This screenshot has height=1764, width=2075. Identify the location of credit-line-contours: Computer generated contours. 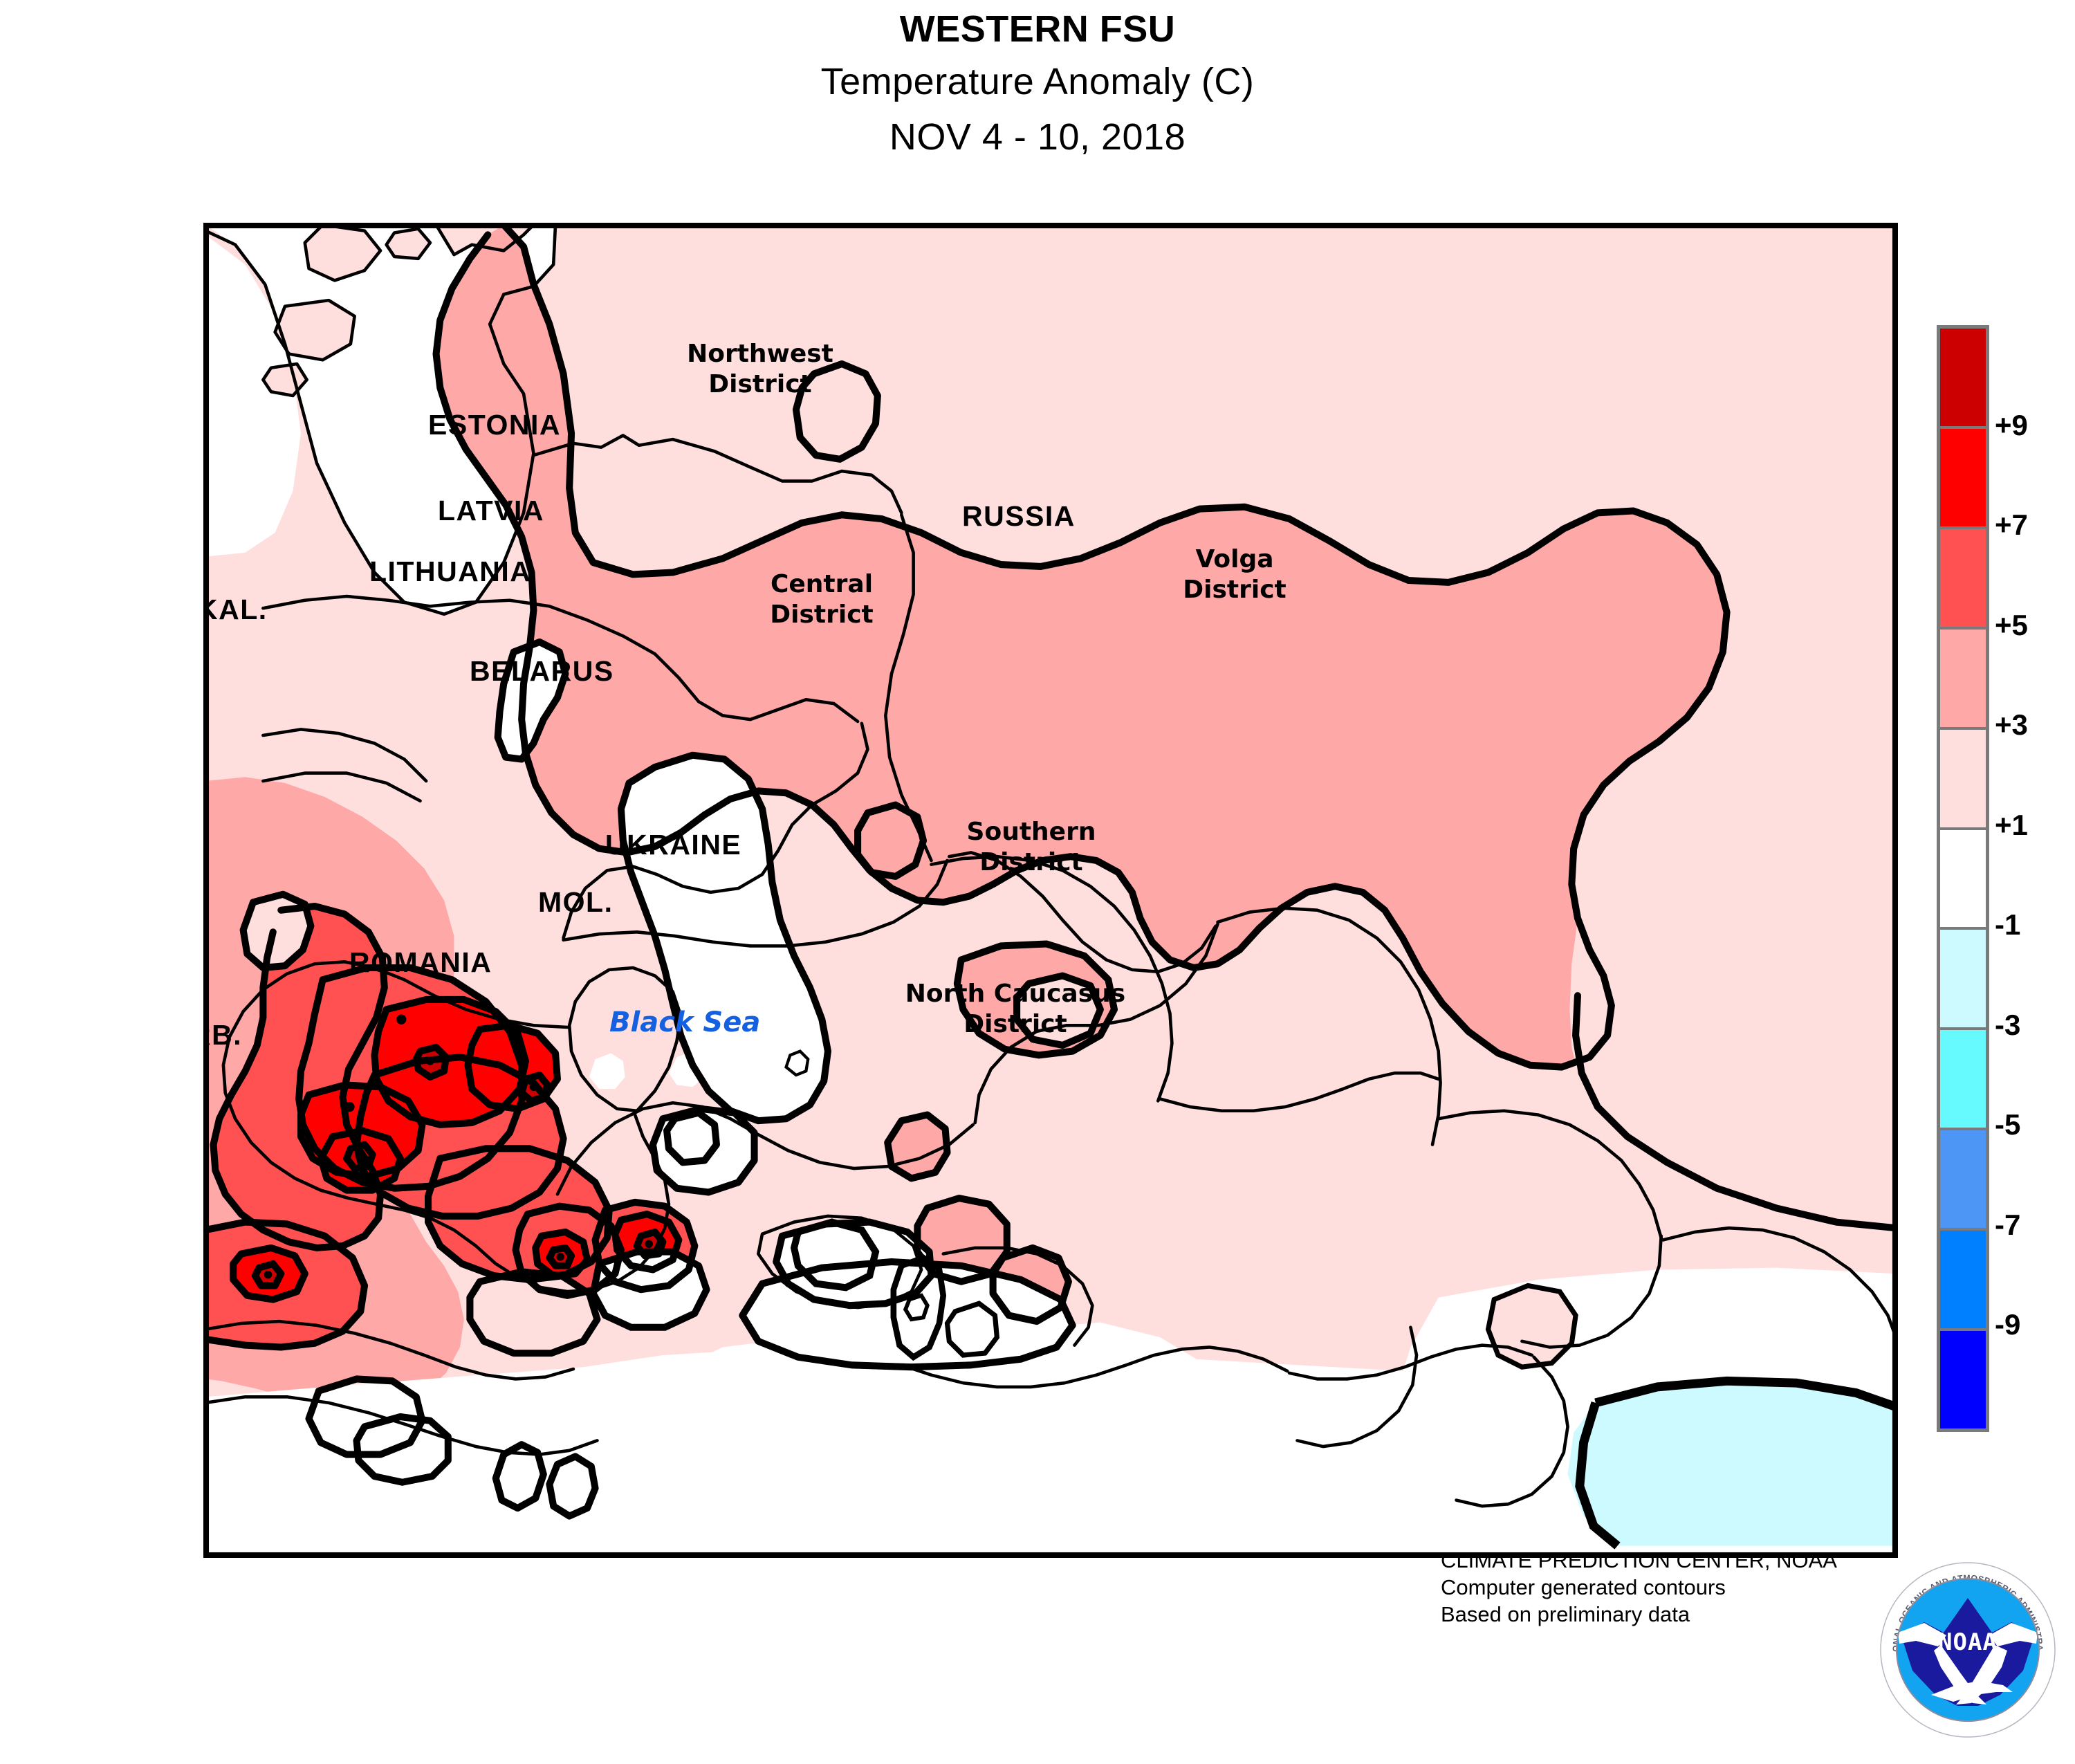
(1583, 1587).